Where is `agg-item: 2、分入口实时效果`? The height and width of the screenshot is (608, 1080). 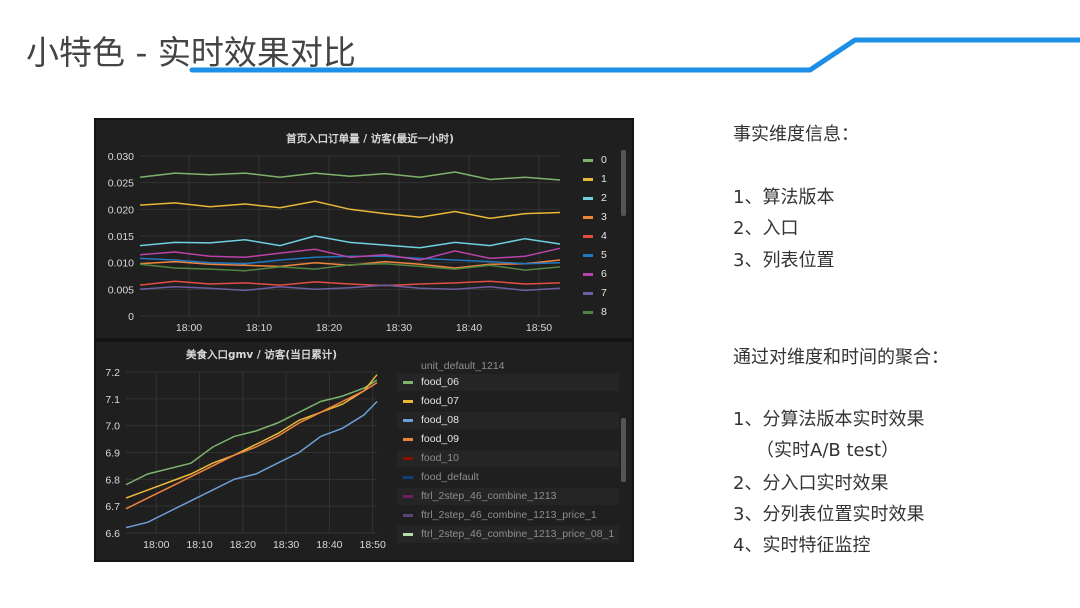
agg-item: 2、分入口实时效果 is located at coordinates (811, 483).